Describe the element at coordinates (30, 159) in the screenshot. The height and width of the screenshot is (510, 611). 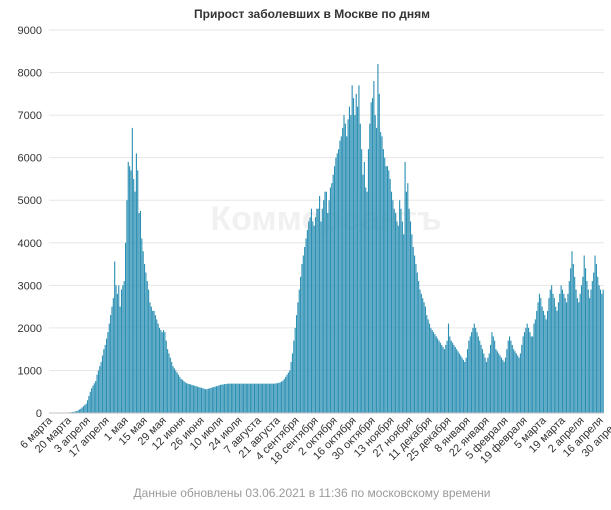
I see `y-tick-label: 6000` at that location.